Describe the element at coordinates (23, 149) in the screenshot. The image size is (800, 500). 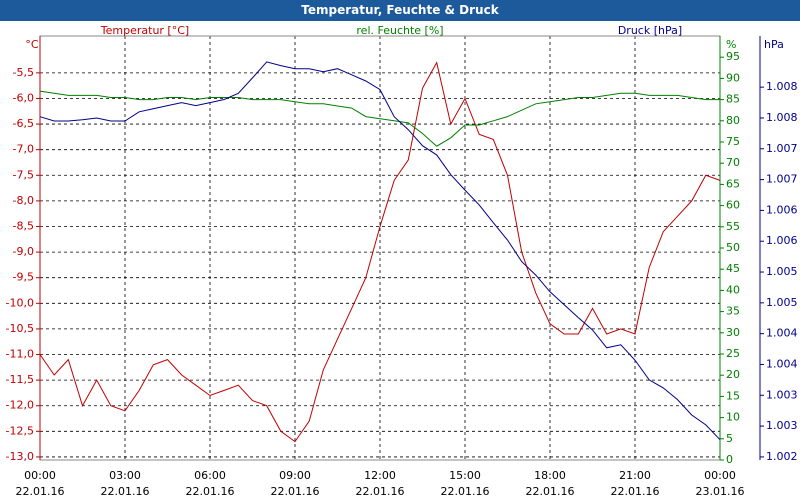
I see `y-tick-label: -7,0` at that location.